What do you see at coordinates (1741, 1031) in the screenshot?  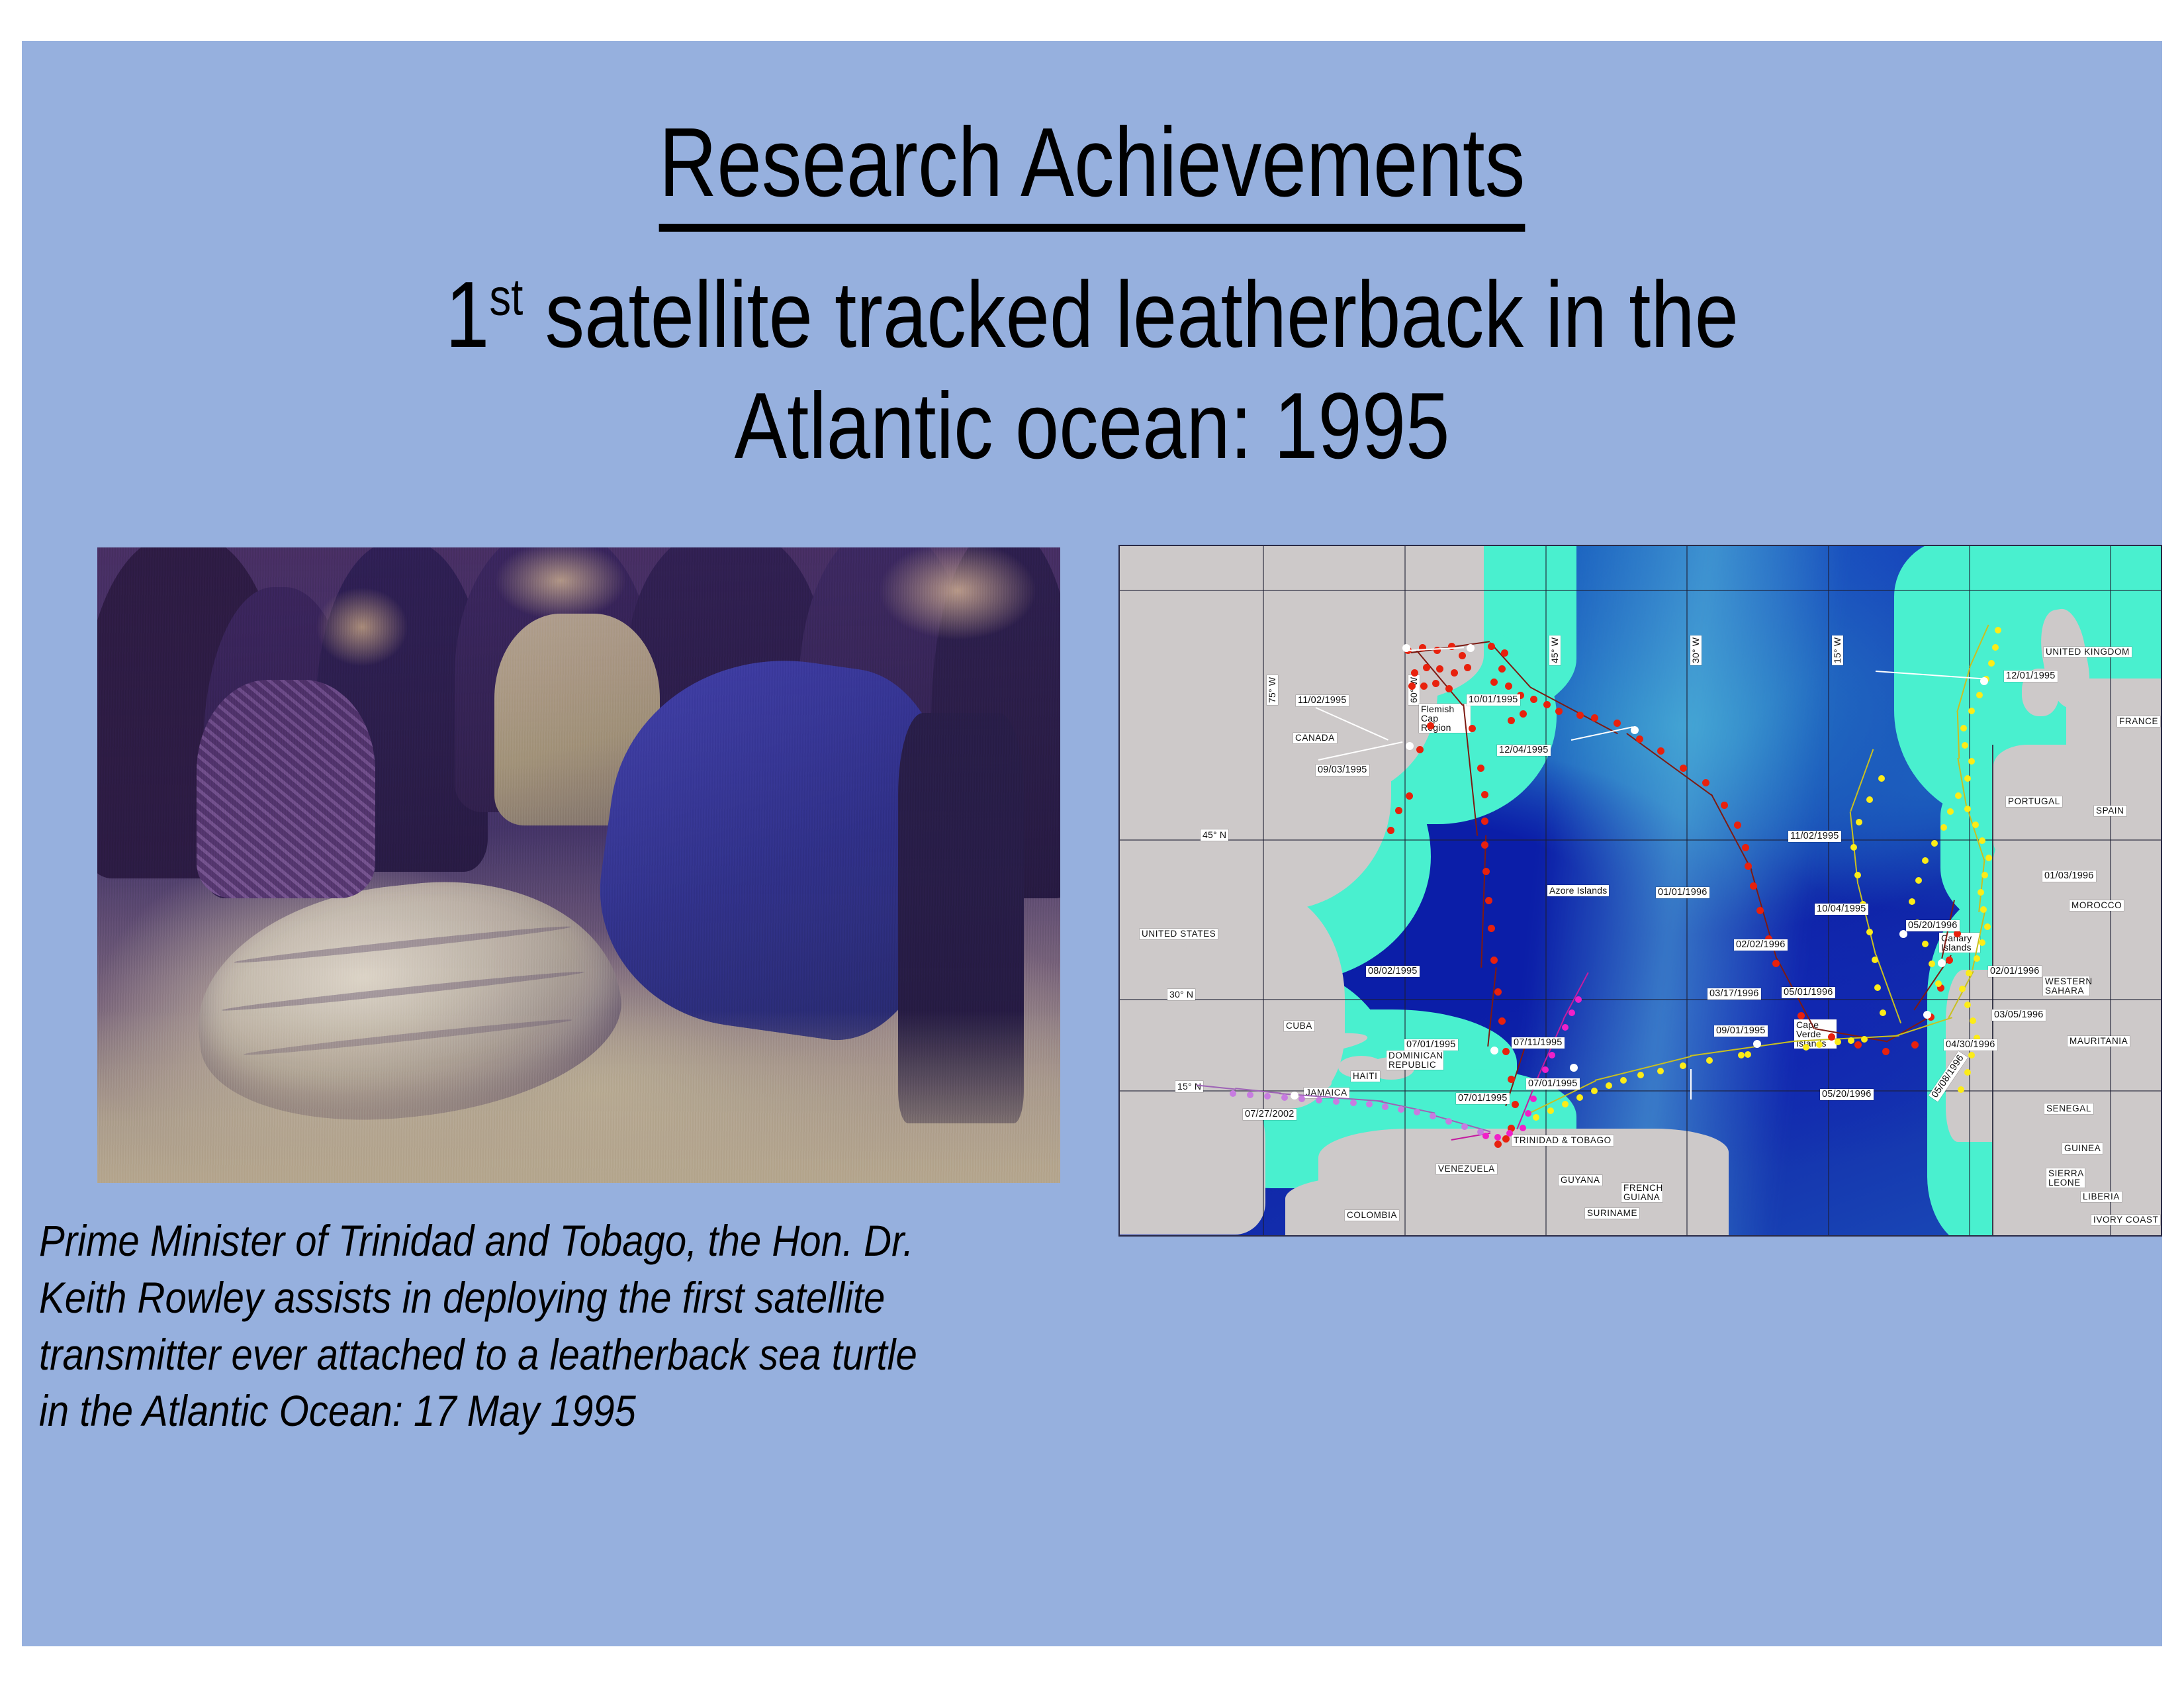 I see `date-label-16: 09/01/1995` at bounding box center [1741, 1031].